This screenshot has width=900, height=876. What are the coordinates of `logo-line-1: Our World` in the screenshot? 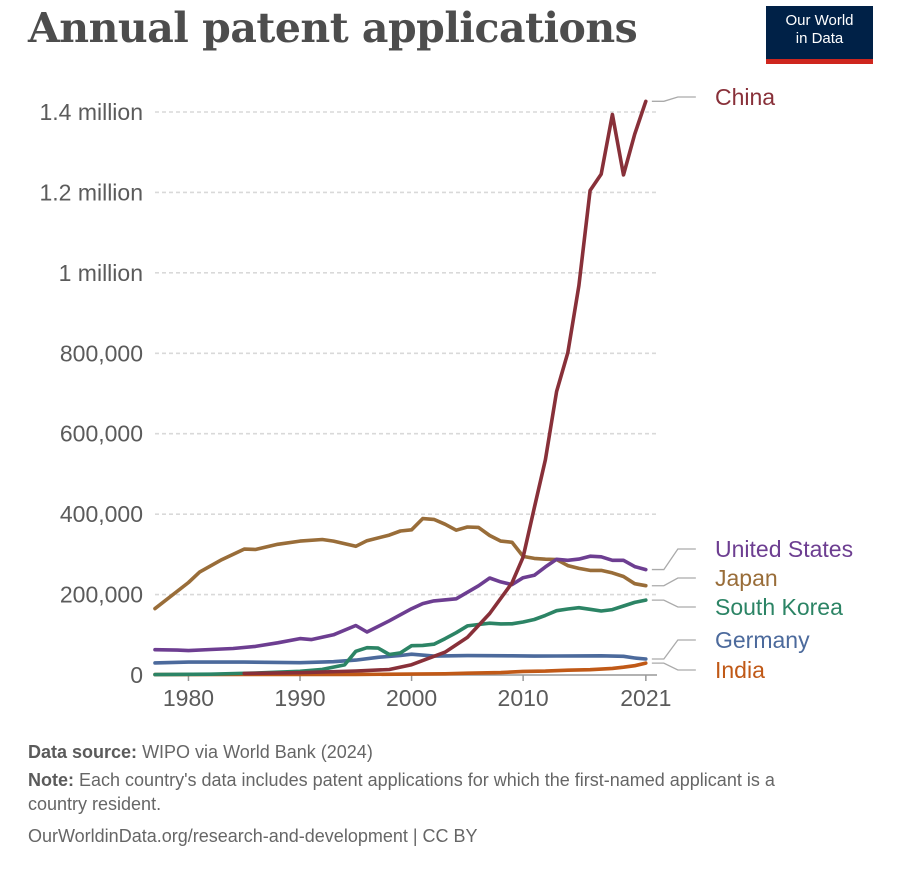 It's located at (819, 20).